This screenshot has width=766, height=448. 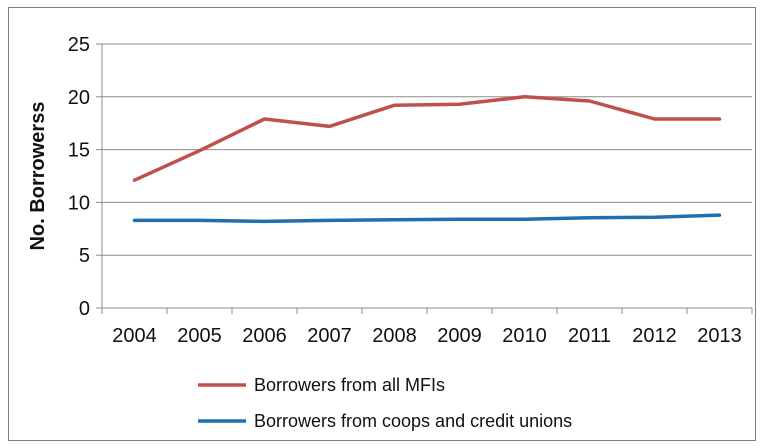 I want to click on x-tick-label: 2005, so click(x=199, y=336).